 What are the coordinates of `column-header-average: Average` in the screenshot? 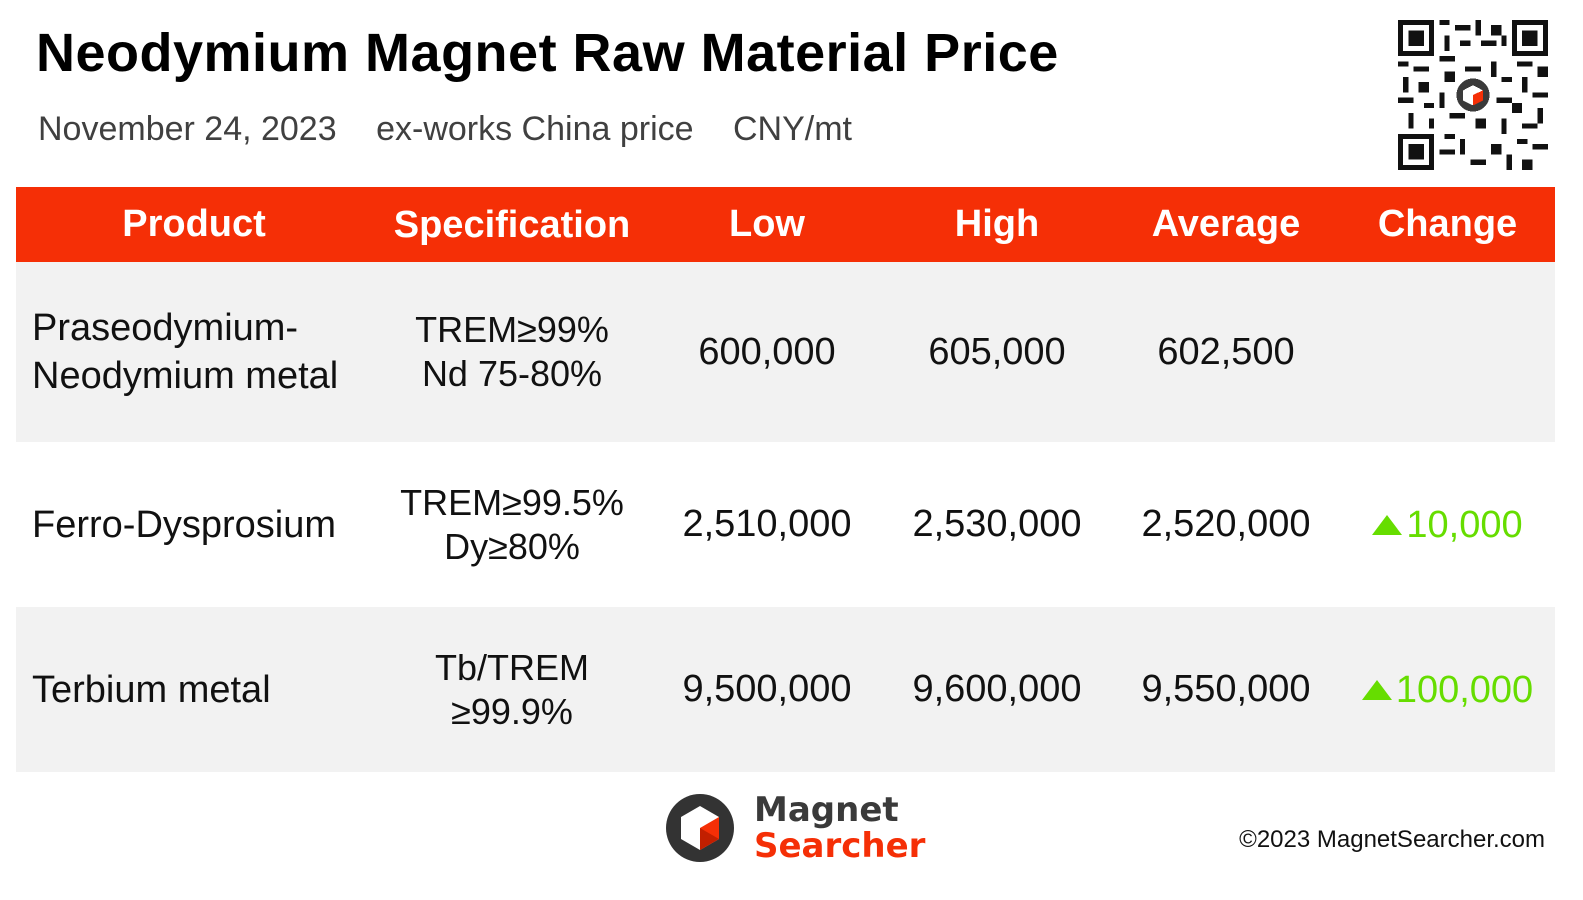 It's located at (1226, 224).